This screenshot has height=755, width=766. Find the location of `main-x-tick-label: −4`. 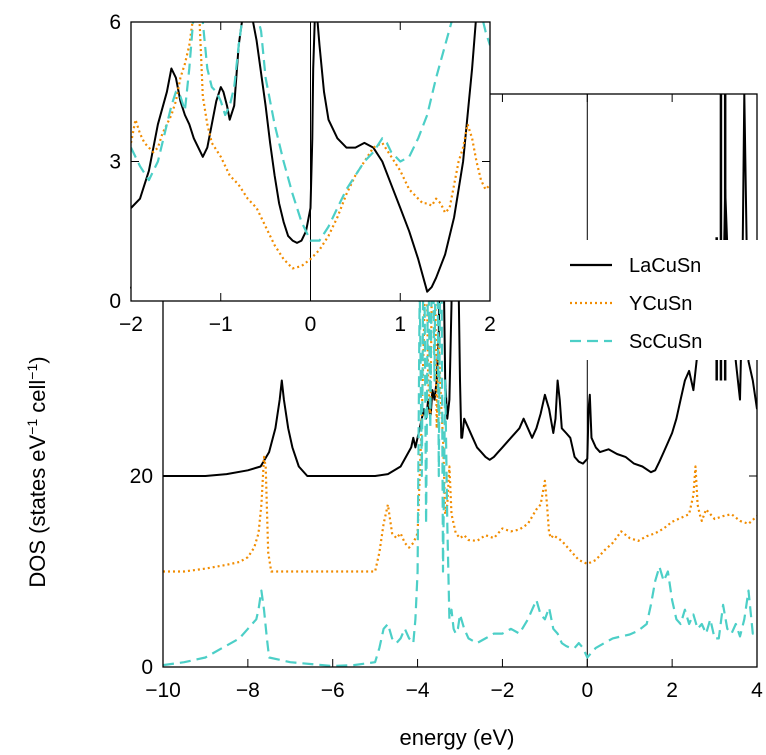

main-x-tick-label: −4 is located at coordinates (418, 690).